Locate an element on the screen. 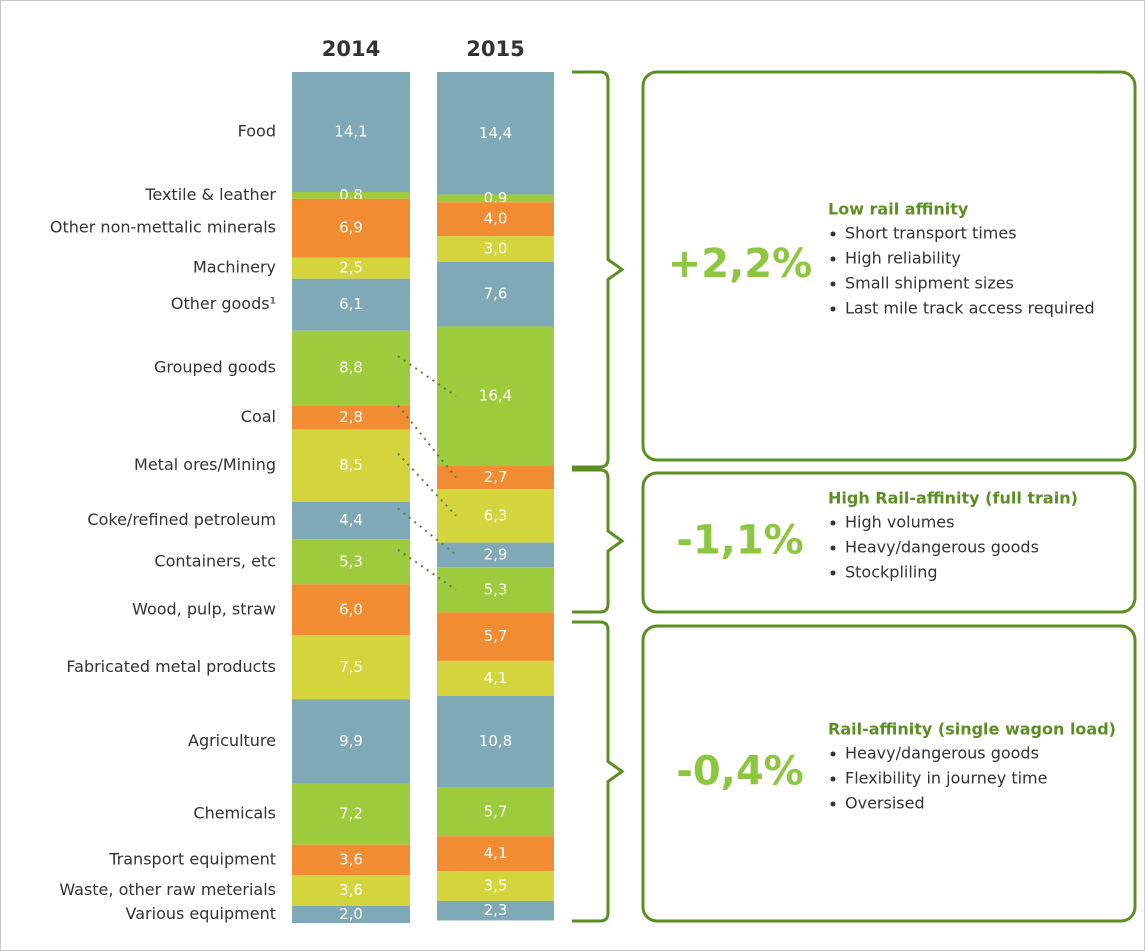 The height and width of the screenshot is (951, 1145). group-change: -1,1% is located at coordinates (740, 541).